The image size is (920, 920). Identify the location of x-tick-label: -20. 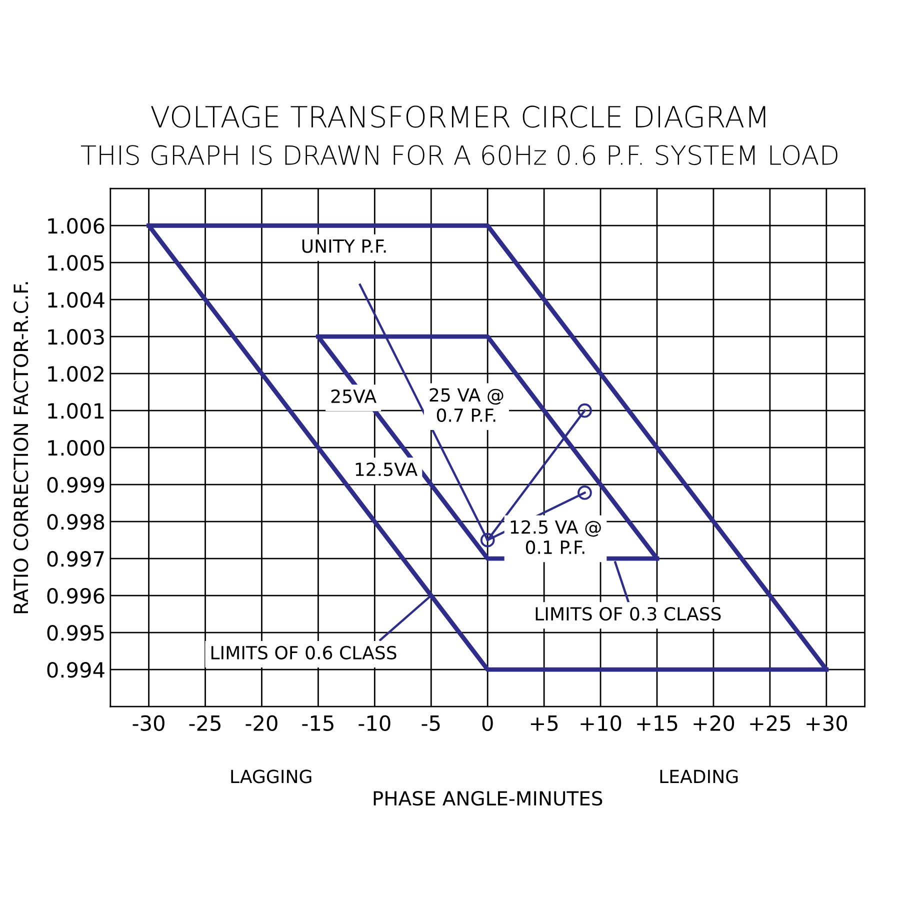
(262, 723).